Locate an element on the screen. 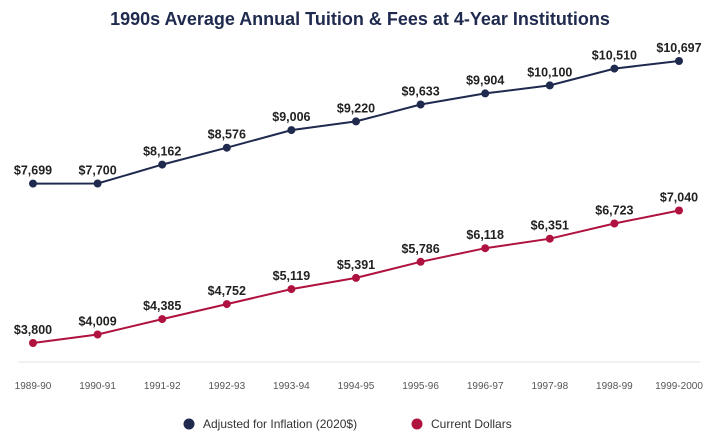 This screenshot has height=442, width=720. x-tick-label: 1997-98 is located at coordinates (549, 386).